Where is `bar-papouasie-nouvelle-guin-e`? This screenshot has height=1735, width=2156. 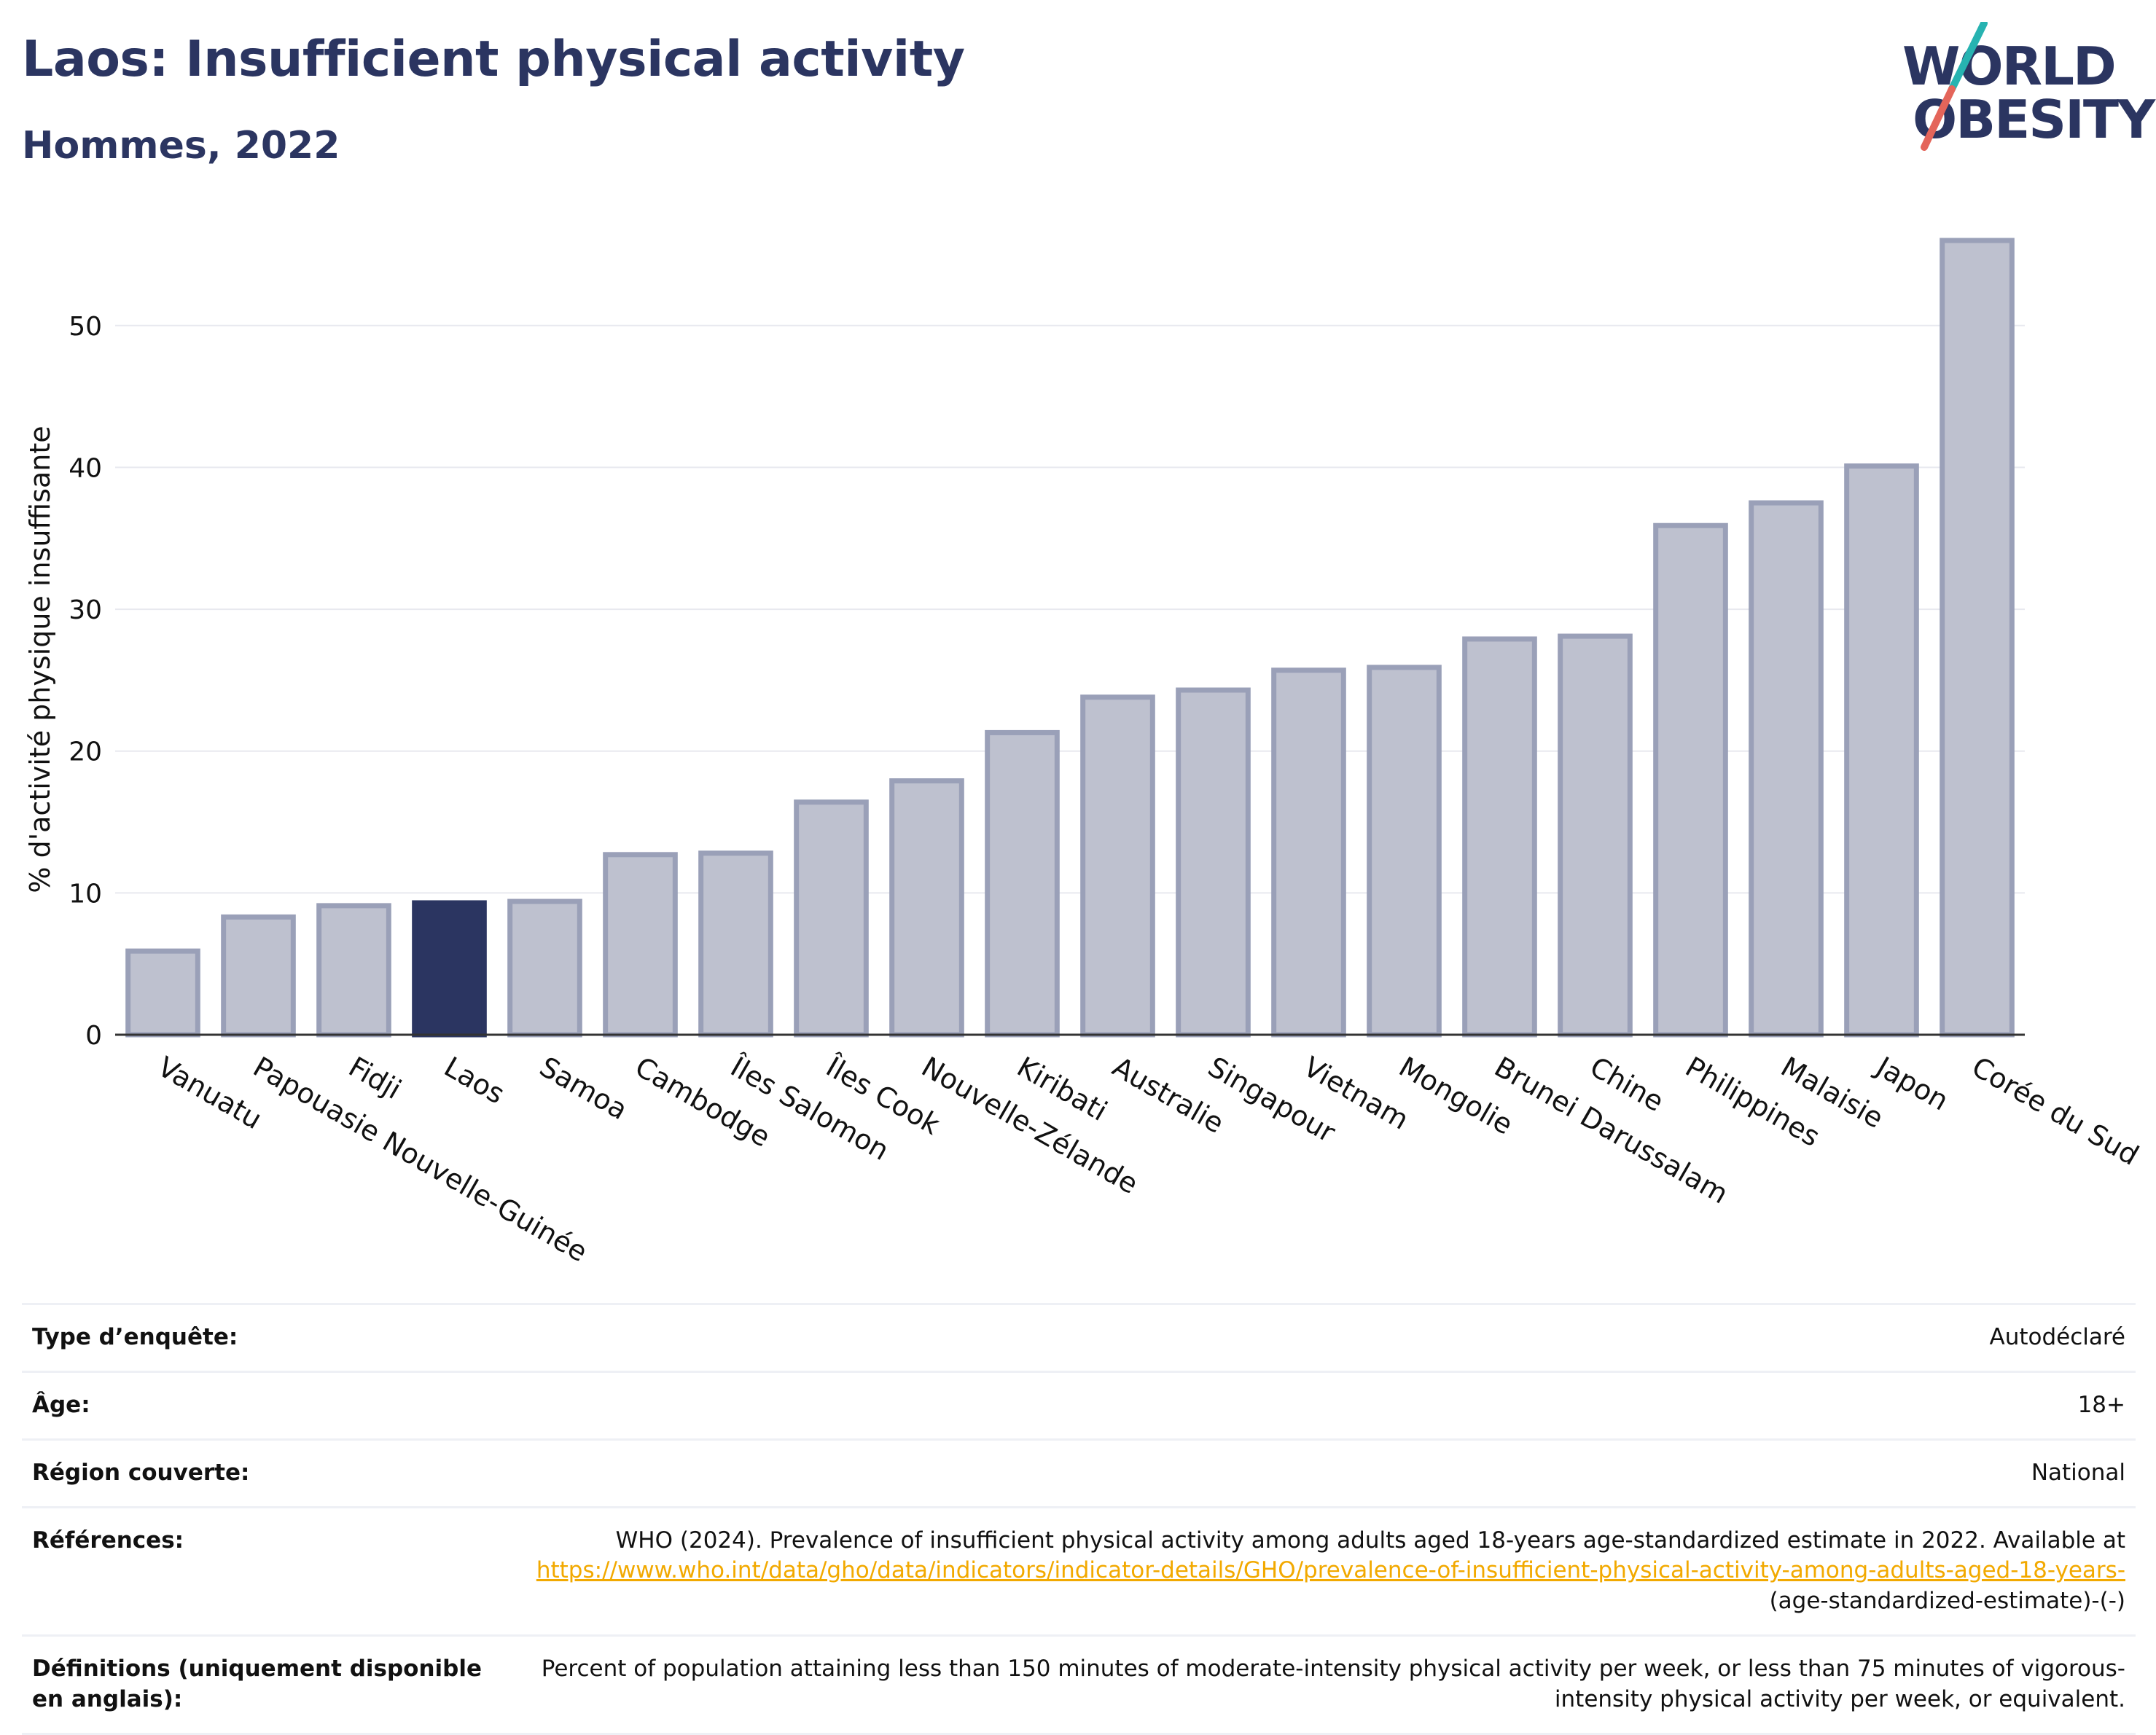 bar-papouasie-nouvelle-guin-e is located at coordinates (258, 976).